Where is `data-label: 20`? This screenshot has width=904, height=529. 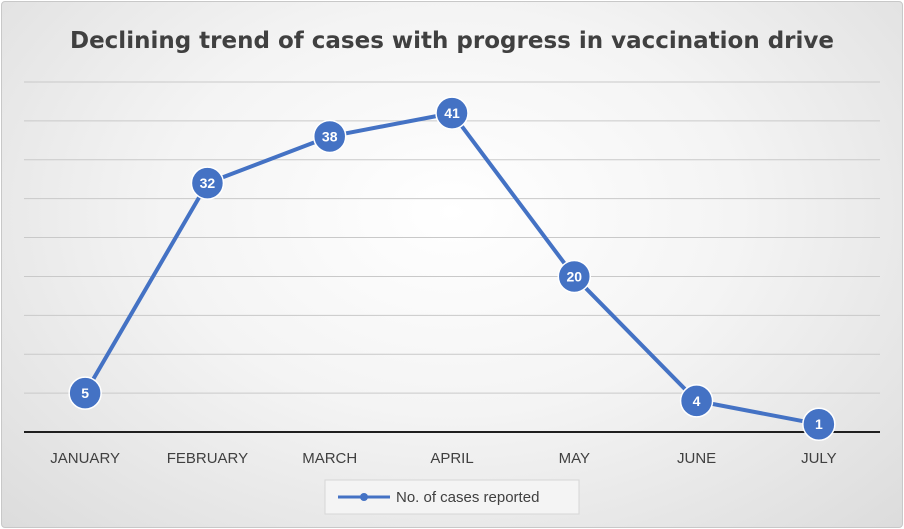
data-label: 20 is located at coordinates (574, 276).